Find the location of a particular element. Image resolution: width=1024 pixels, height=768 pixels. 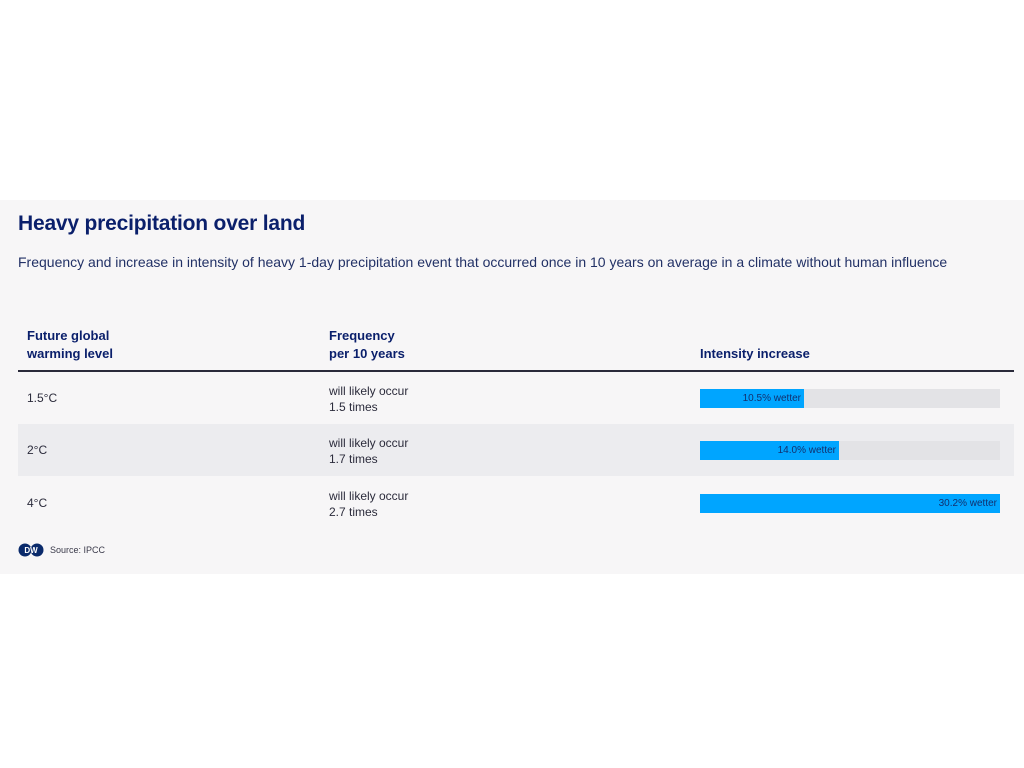

intensity-bar: 30.2% wetter is located at coordinates (850, 503).